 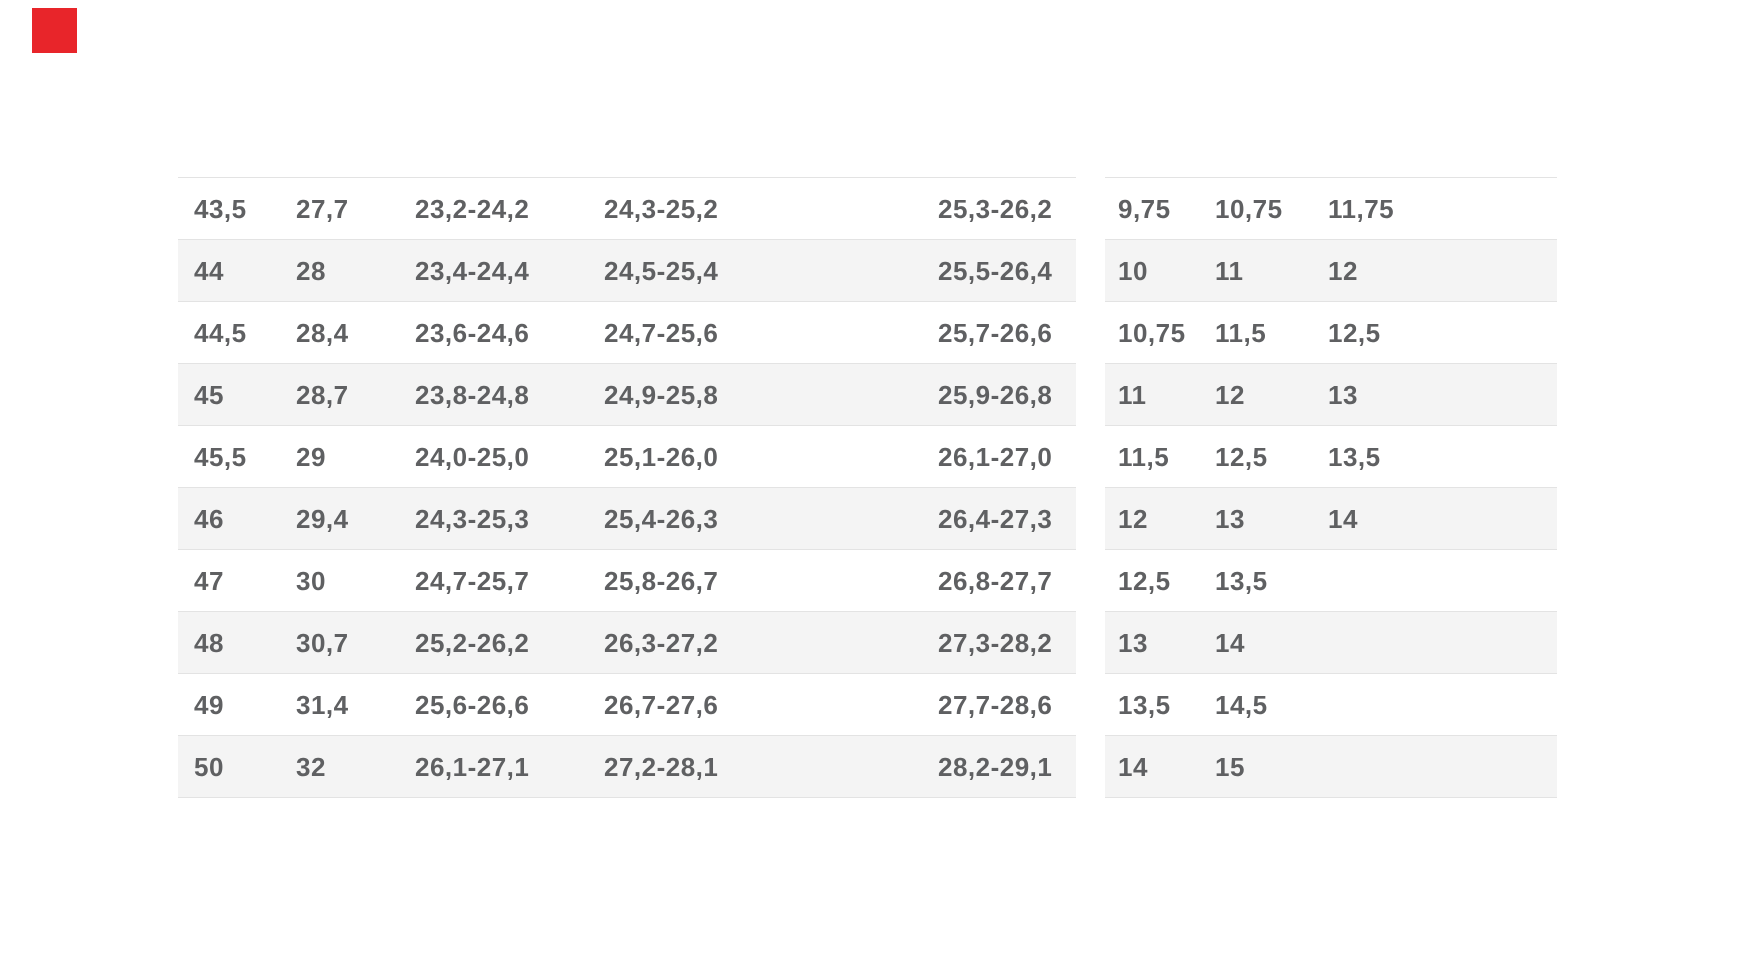 I want to click on range-cell-2: 27,2-28,1, so click(x=661, y=767).